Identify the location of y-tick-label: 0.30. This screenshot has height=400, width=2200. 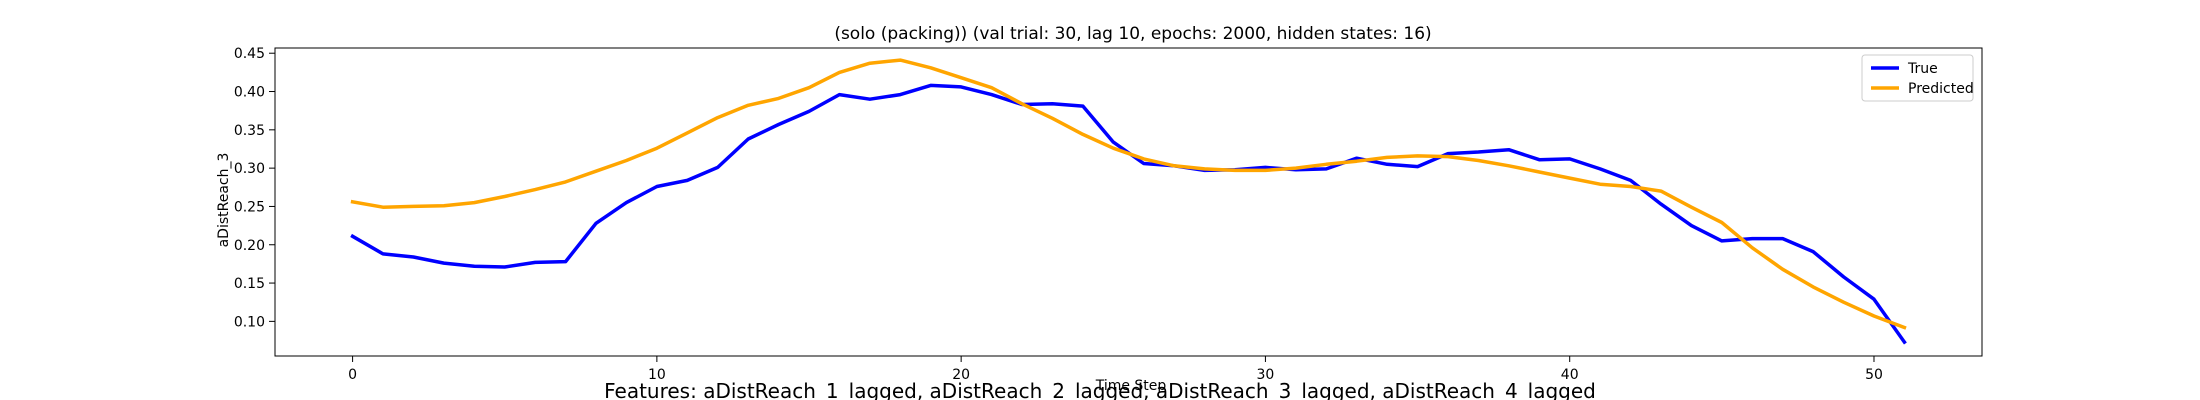
(249, 169).